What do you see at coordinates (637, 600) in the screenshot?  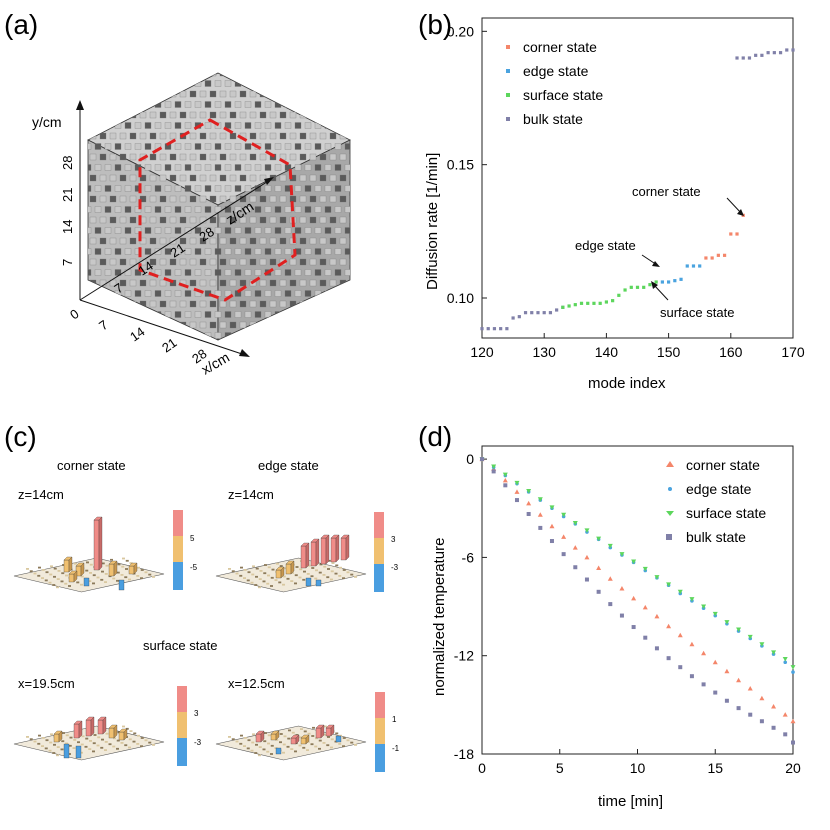 I see `data-points-d` at bounding box center [637, 600].